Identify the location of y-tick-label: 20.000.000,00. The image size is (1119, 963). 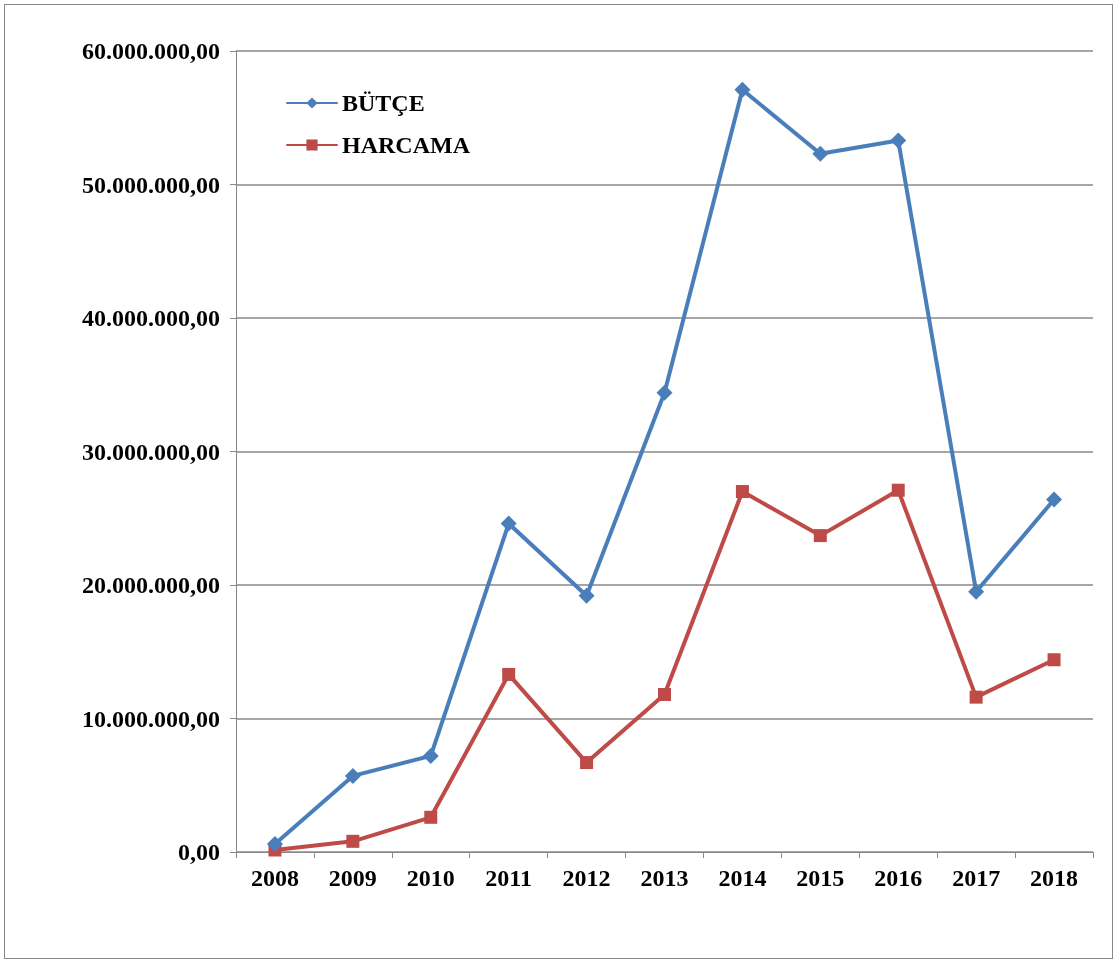
(151, 585).